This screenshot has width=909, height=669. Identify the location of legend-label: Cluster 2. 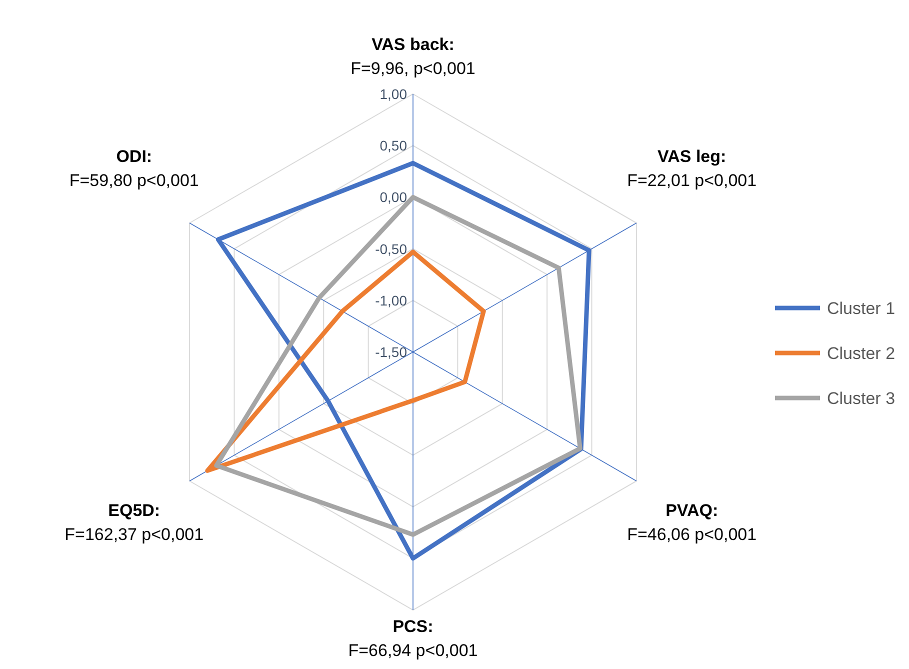
(861, 353).